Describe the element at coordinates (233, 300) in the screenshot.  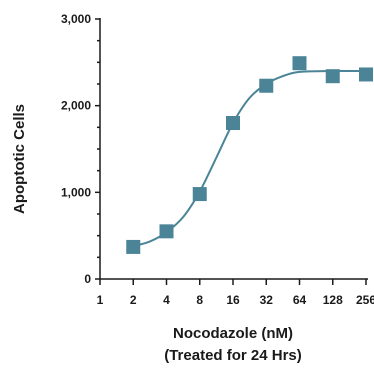
I see `x-tick-label: 16` at that location.